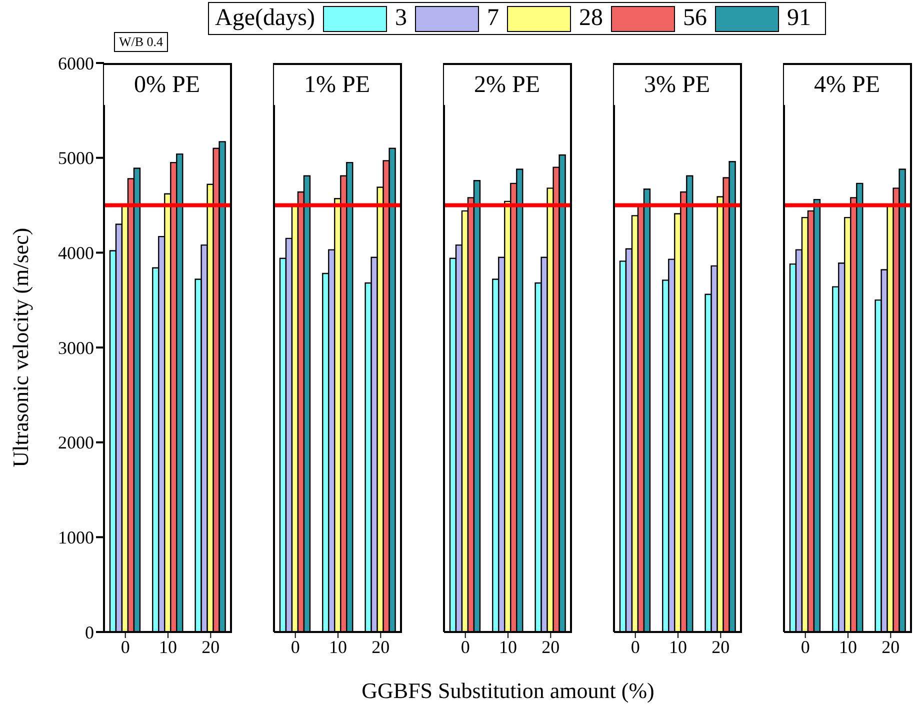  What do you see at coordinates (76, 253) in the screenshot?
I see `y-tick-label: 4000` at bounding box center [76, 253].